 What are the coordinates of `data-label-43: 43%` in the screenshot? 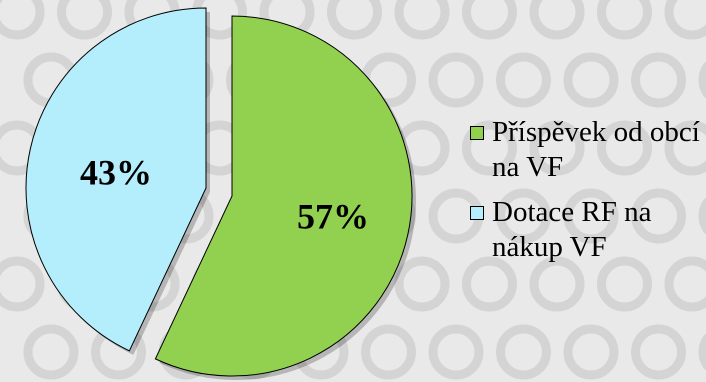 It's located at (116, 172).